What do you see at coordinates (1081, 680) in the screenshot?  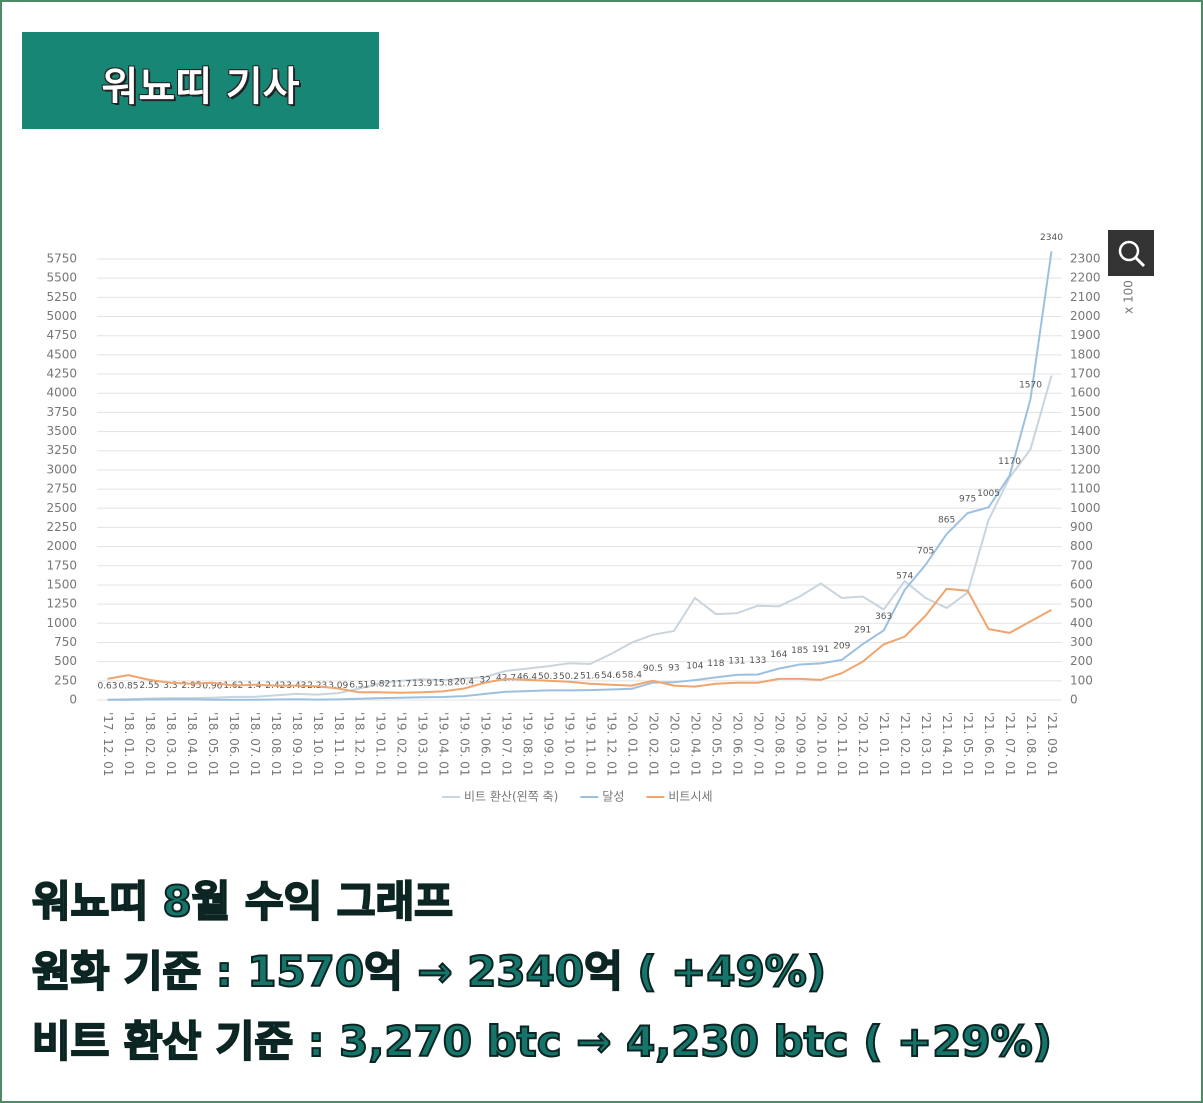 I see `y2-tick-label: 100` at bounding box center [1081, 680].